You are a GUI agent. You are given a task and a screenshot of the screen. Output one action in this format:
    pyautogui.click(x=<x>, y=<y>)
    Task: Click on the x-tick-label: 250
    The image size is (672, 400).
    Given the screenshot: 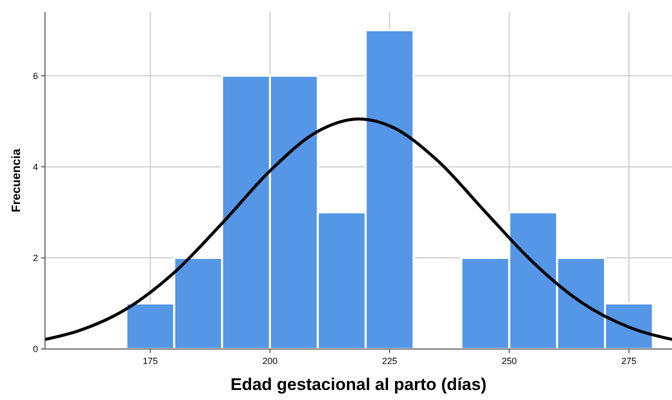 What is the action you would take?
    pyautogui.click(x=509, y=361)
    